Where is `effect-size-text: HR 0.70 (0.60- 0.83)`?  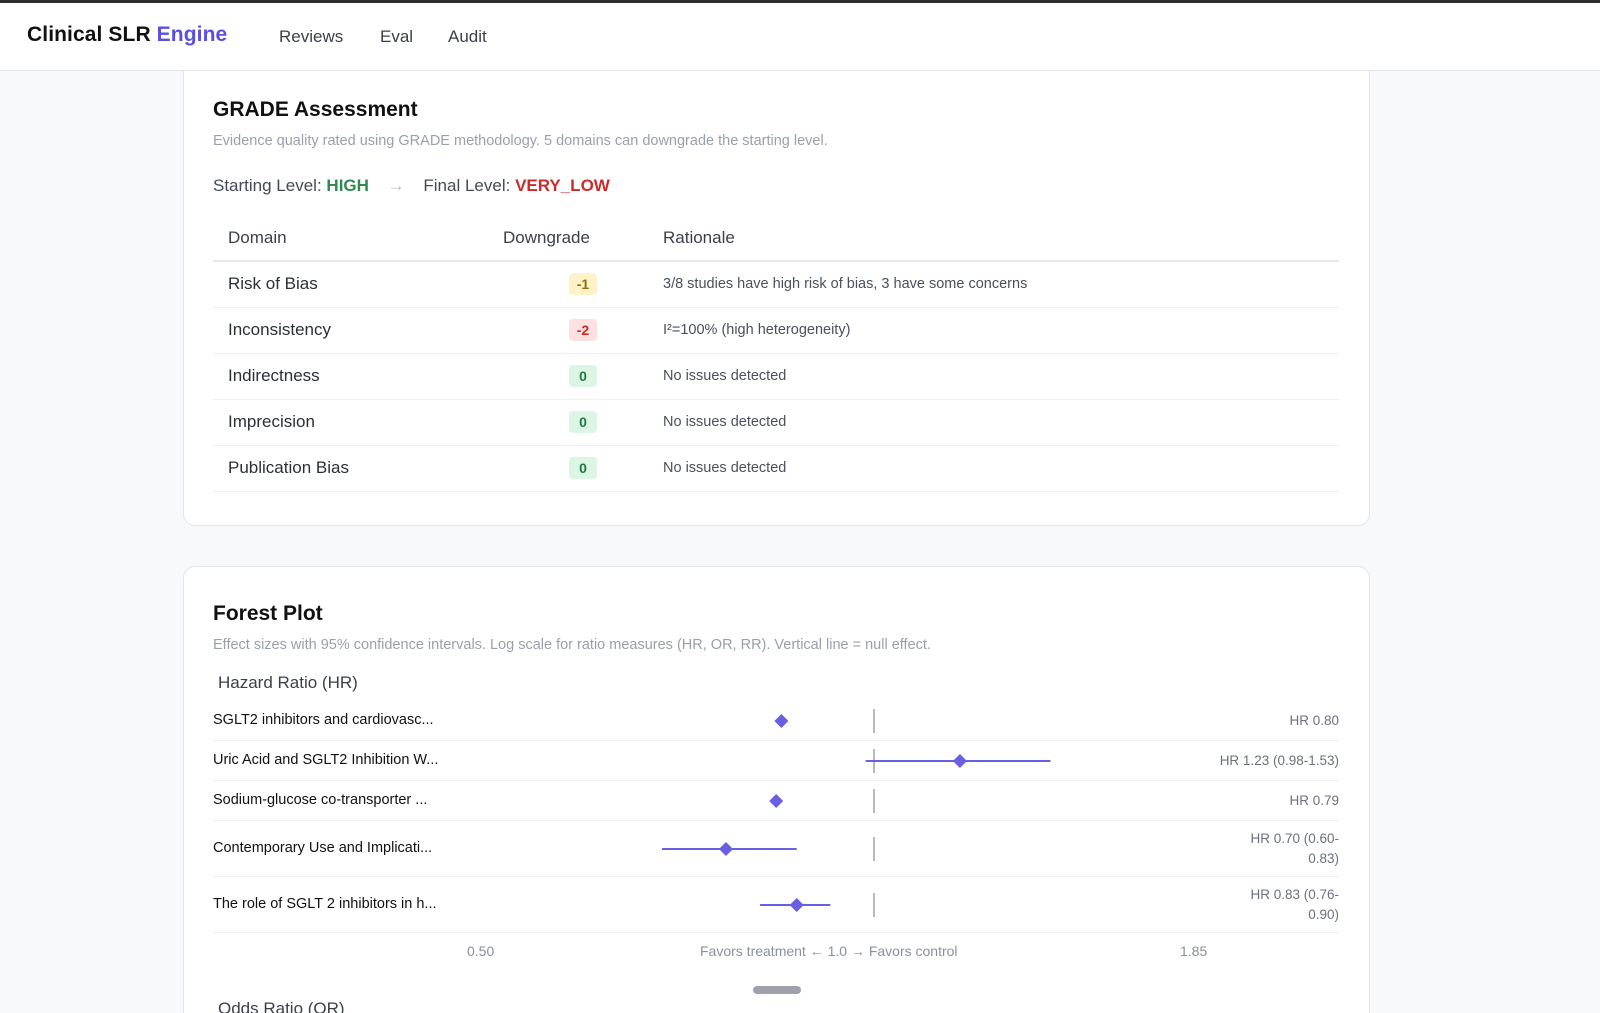 effect-size-text: HR 0.70 (0.60- 0.83) is located at coordinates (1294, 849).